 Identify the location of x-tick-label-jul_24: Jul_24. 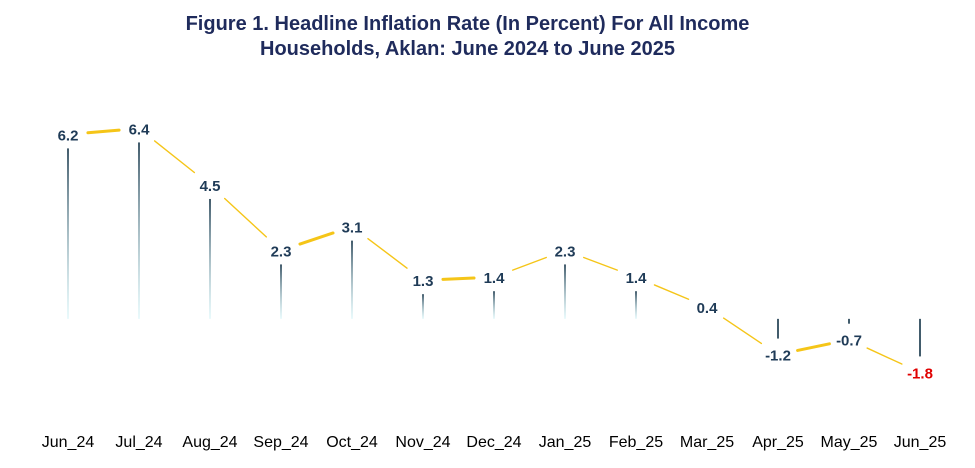
(138, 442).